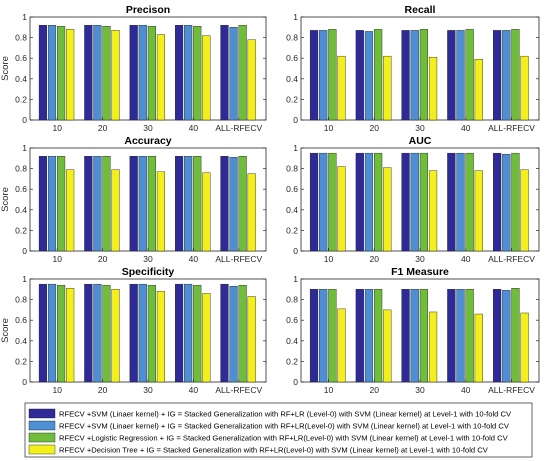  Describe the element at coordinates (5, 68) in the screenshot. I see `y-axis-label: Score` at that location.